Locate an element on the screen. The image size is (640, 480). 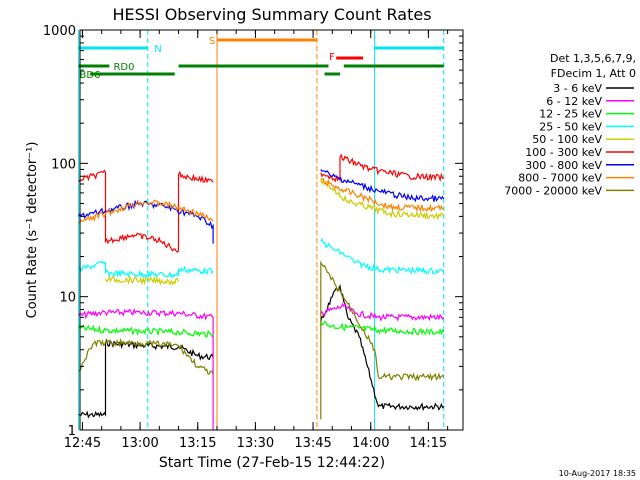
legend-label-7000-20000-kev: 7000 - 20000 keV is located at coordinates (553, 190).